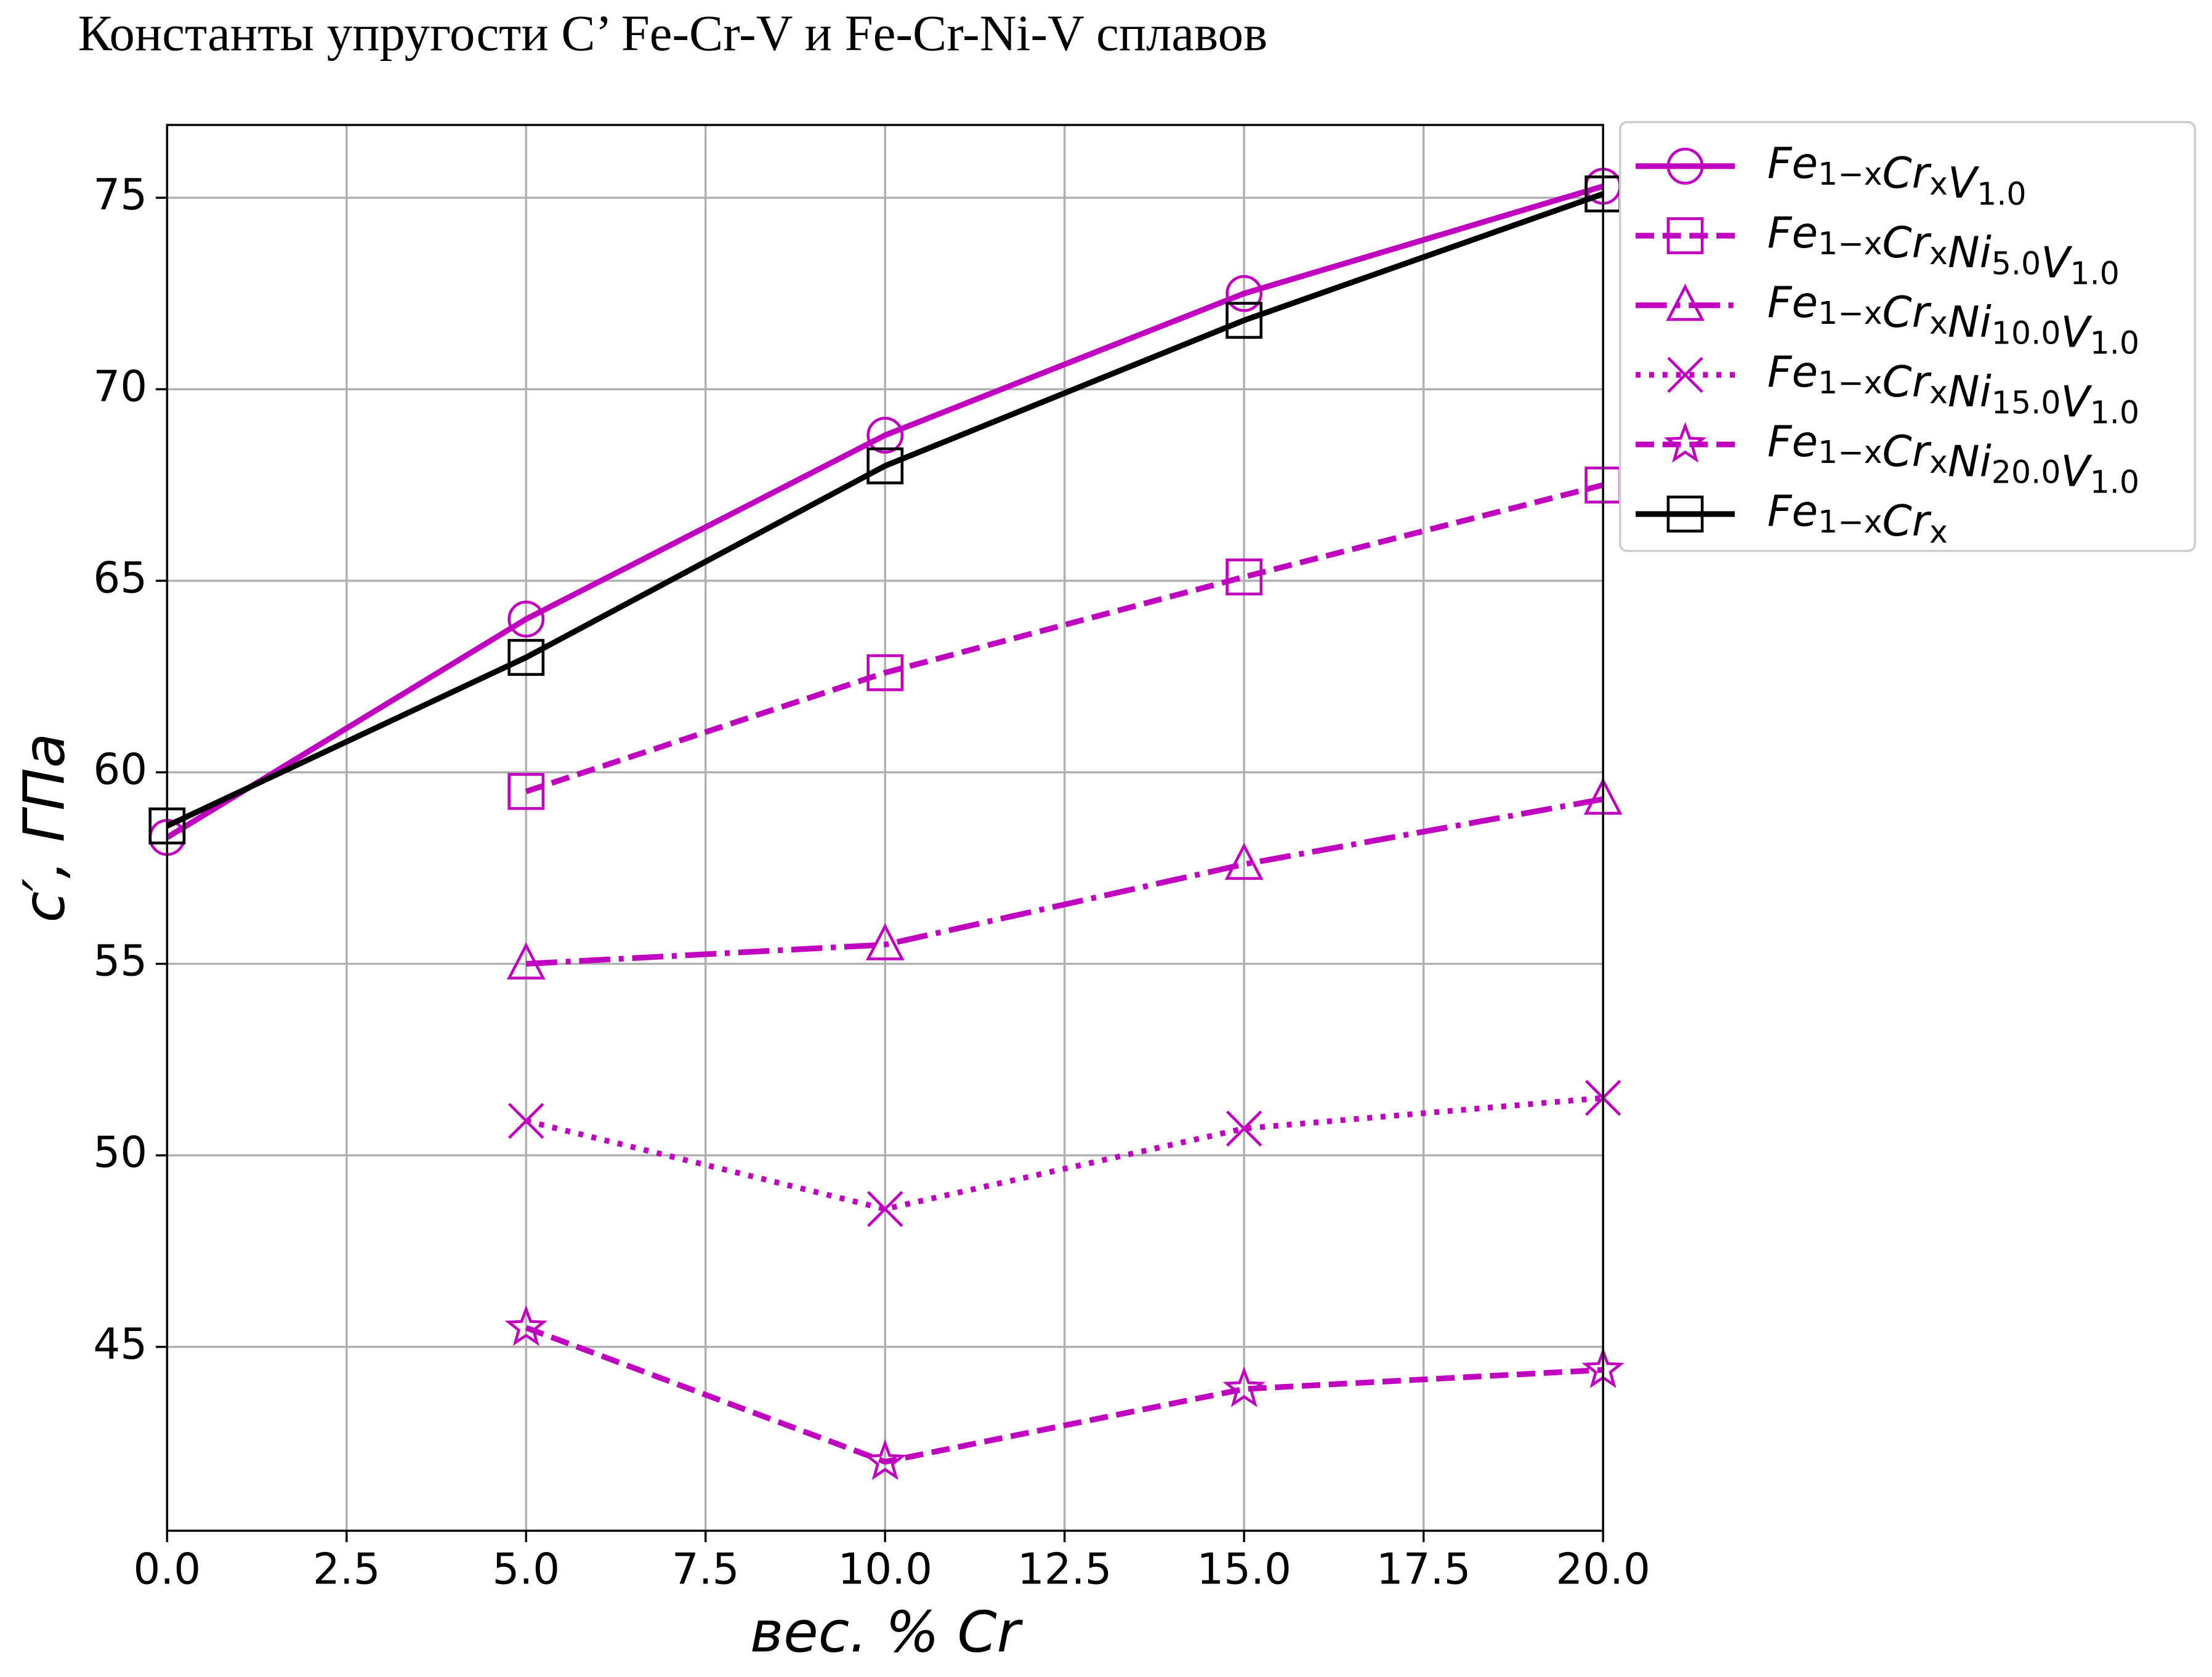  Describe the element at coordinates (885, 1569) in the screenshot. I see `x-tick-label: 10.0` at that location.